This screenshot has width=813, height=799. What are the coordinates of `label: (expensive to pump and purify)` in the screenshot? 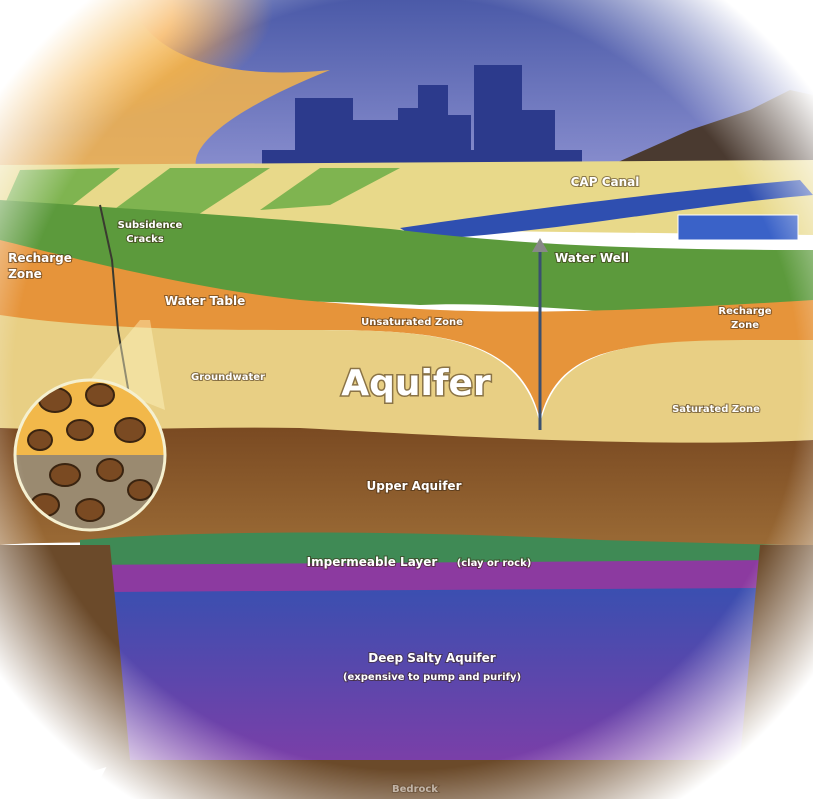 It's located at (432, 677).